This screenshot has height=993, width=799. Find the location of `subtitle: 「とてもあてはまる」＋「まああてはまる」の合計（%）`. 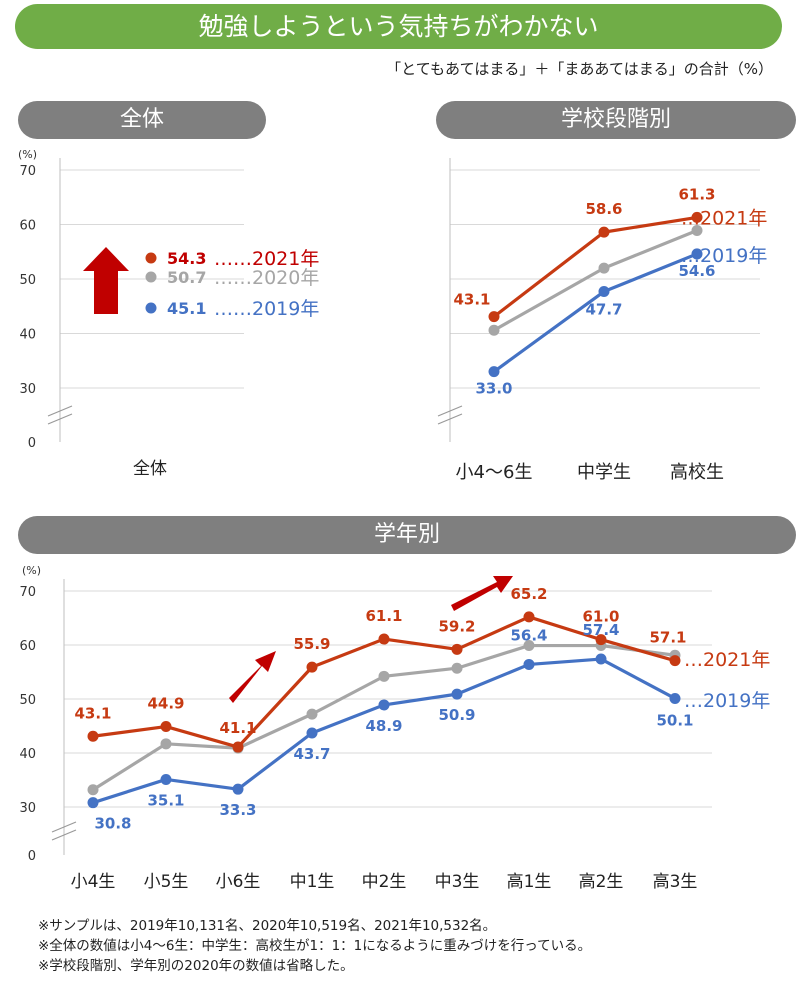

subtitle: 「とてもあてはまる」＋「まああてはまる」の合計（%） is located at coordinates (579, 69).